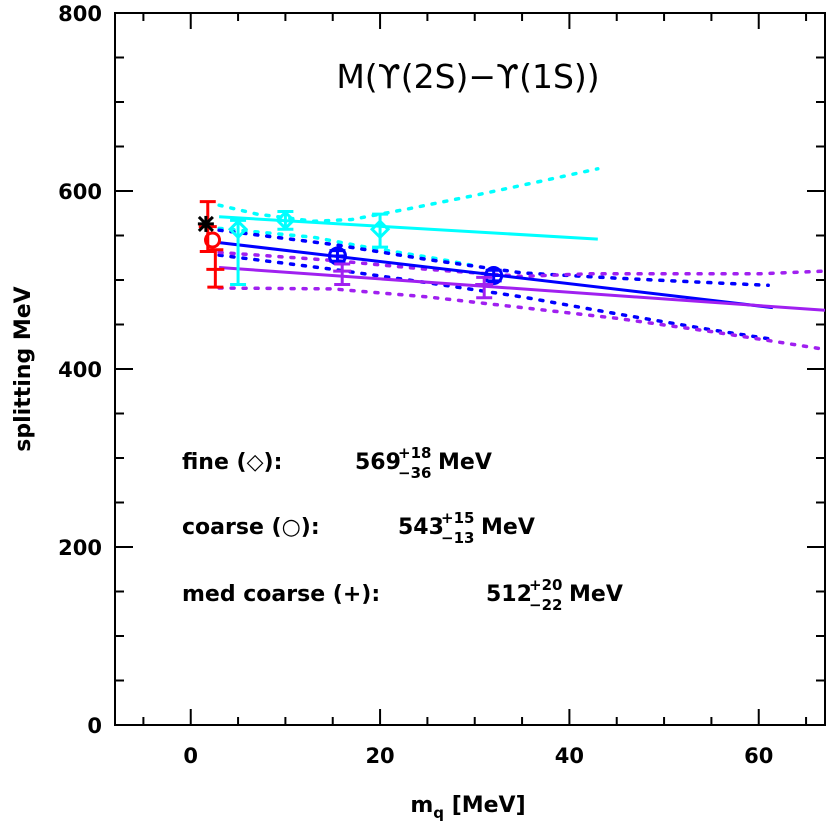 This screenshot has width=830, height=830. I want to click on fine-band-lower, so click(347, 247).